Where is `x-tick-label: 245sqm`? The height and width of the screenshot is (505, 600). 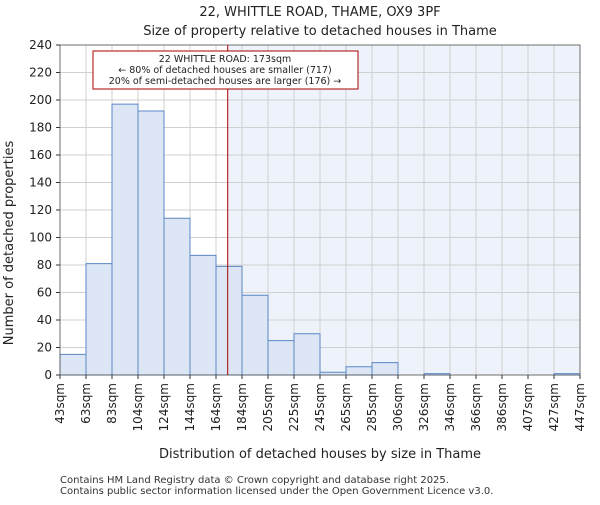 x-tick-label: 245sqm is located at coordinates (320, 407).